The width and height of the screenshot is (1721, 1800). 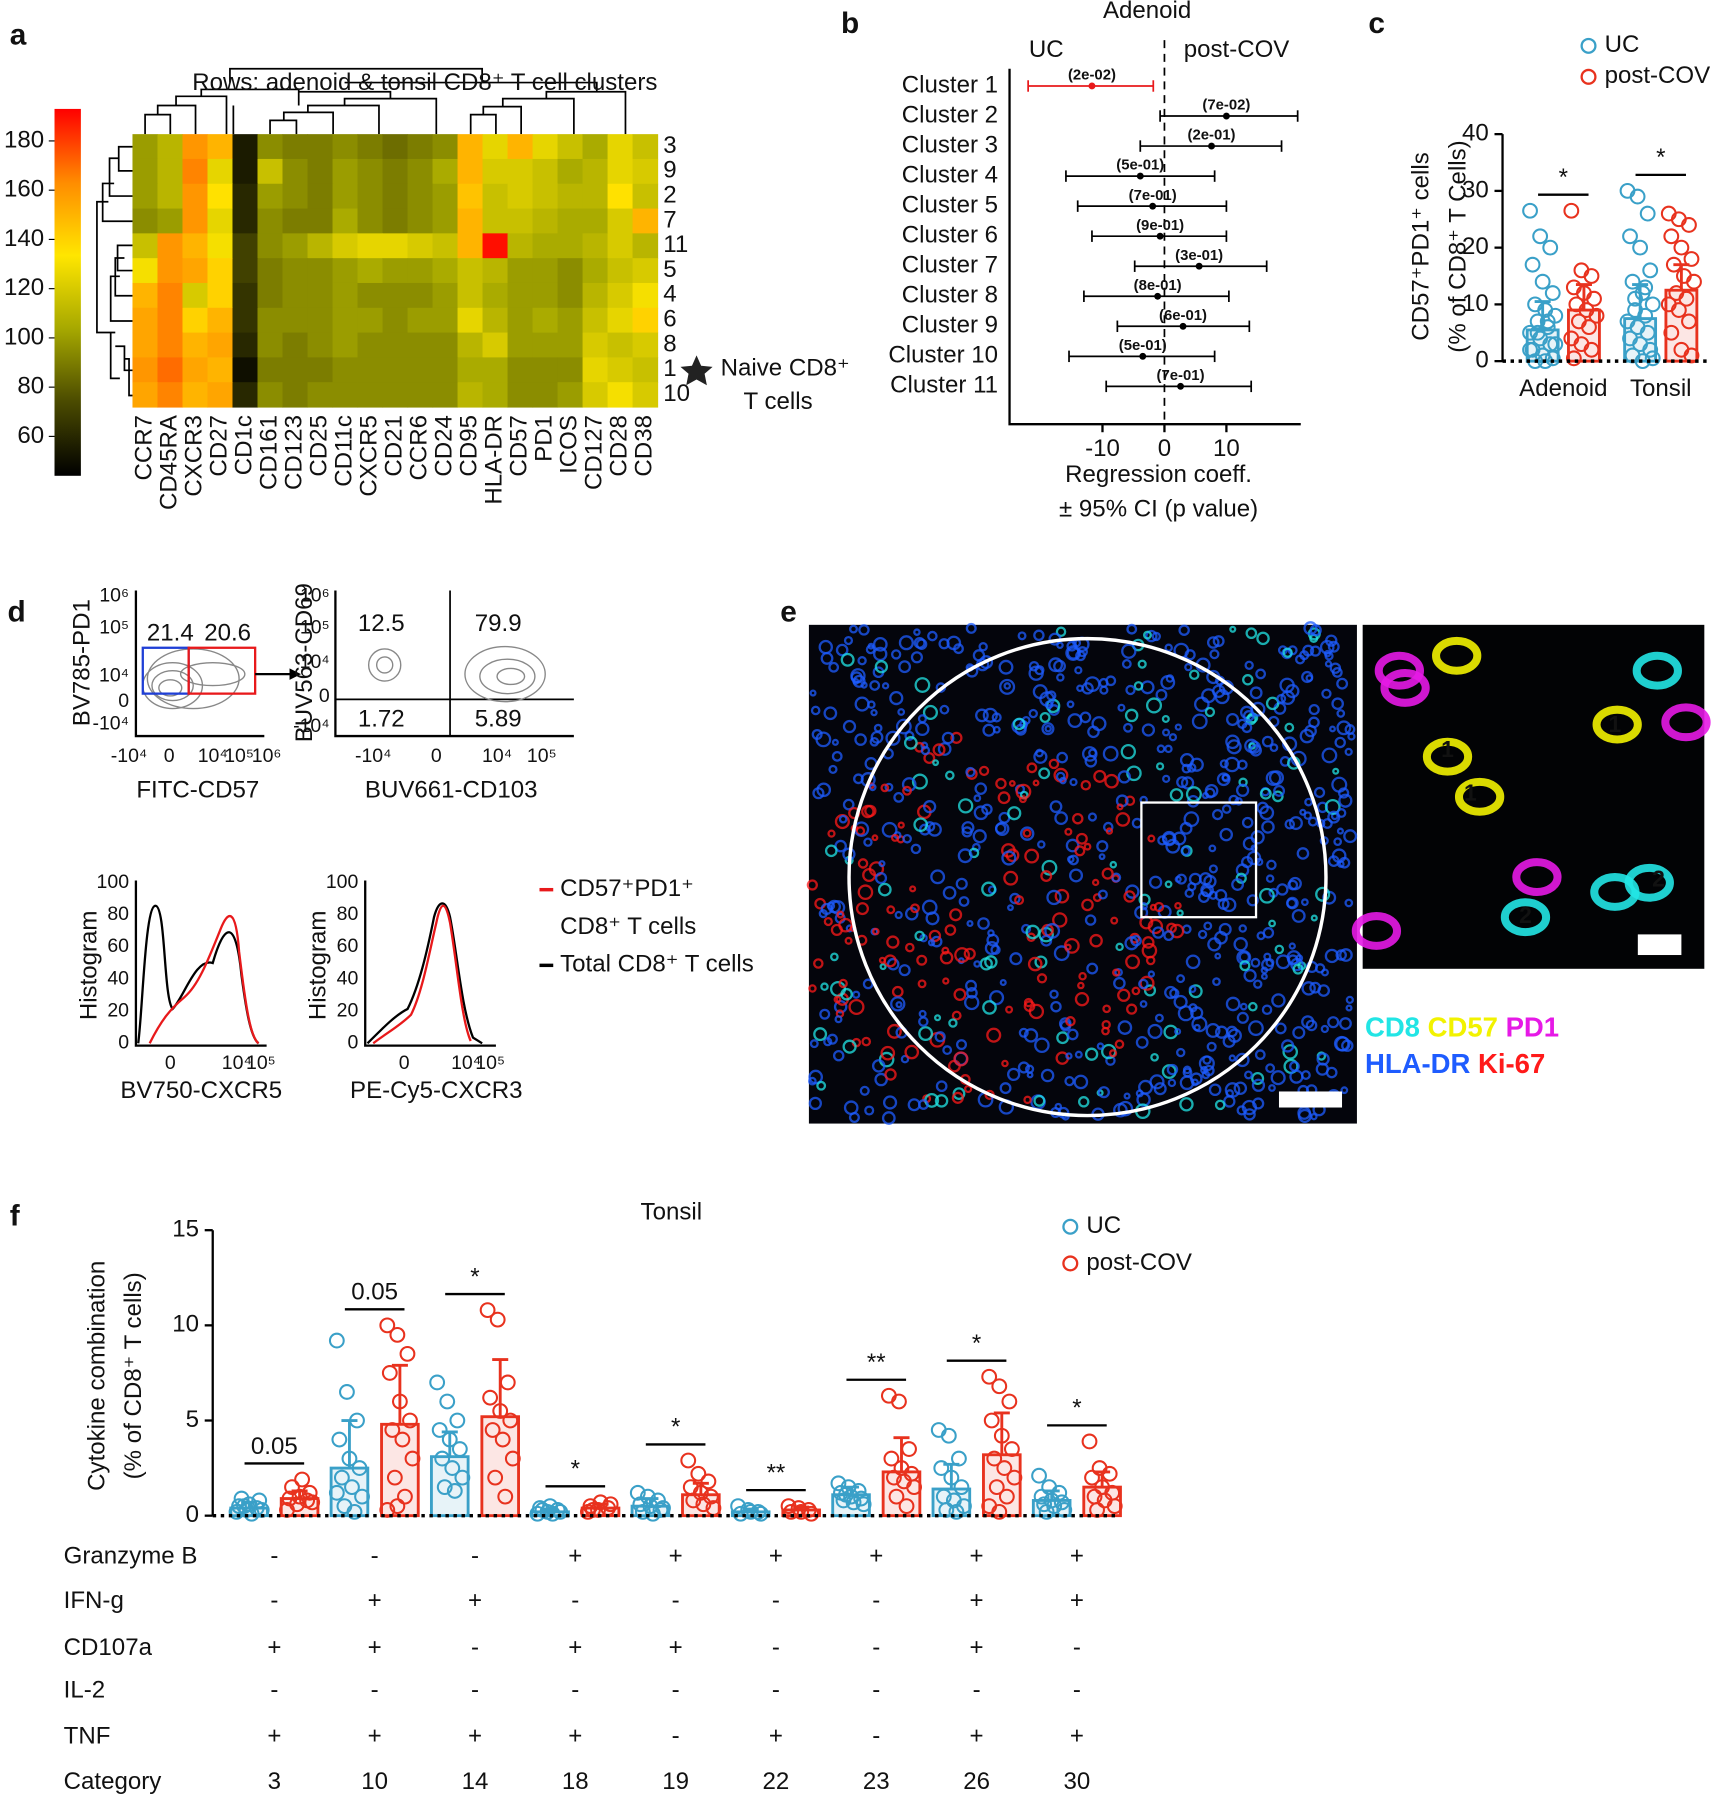 I want to click on column-label: CD95, so click(x=468, y=446).